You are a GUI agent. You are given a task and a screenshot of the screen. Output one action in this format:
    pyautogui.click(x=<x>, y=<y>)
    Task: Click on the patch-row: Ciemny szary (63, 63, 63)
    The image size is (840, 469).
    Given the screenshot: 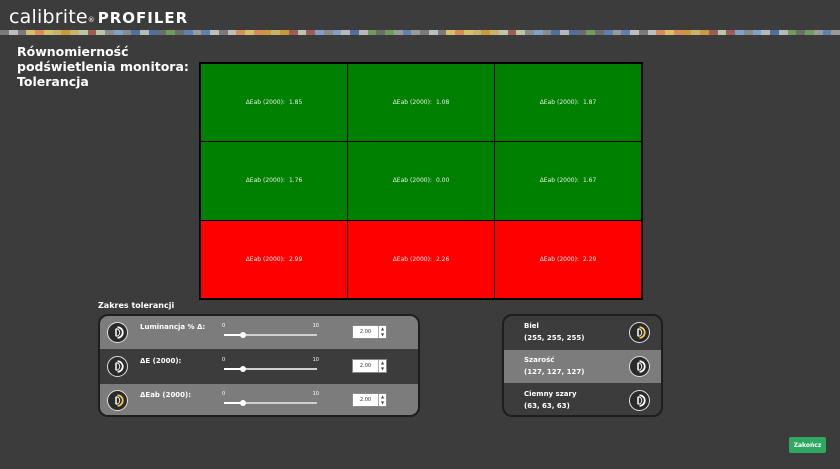 What is the action you would take?
    pyautogui.click(x=582, y=399)
    